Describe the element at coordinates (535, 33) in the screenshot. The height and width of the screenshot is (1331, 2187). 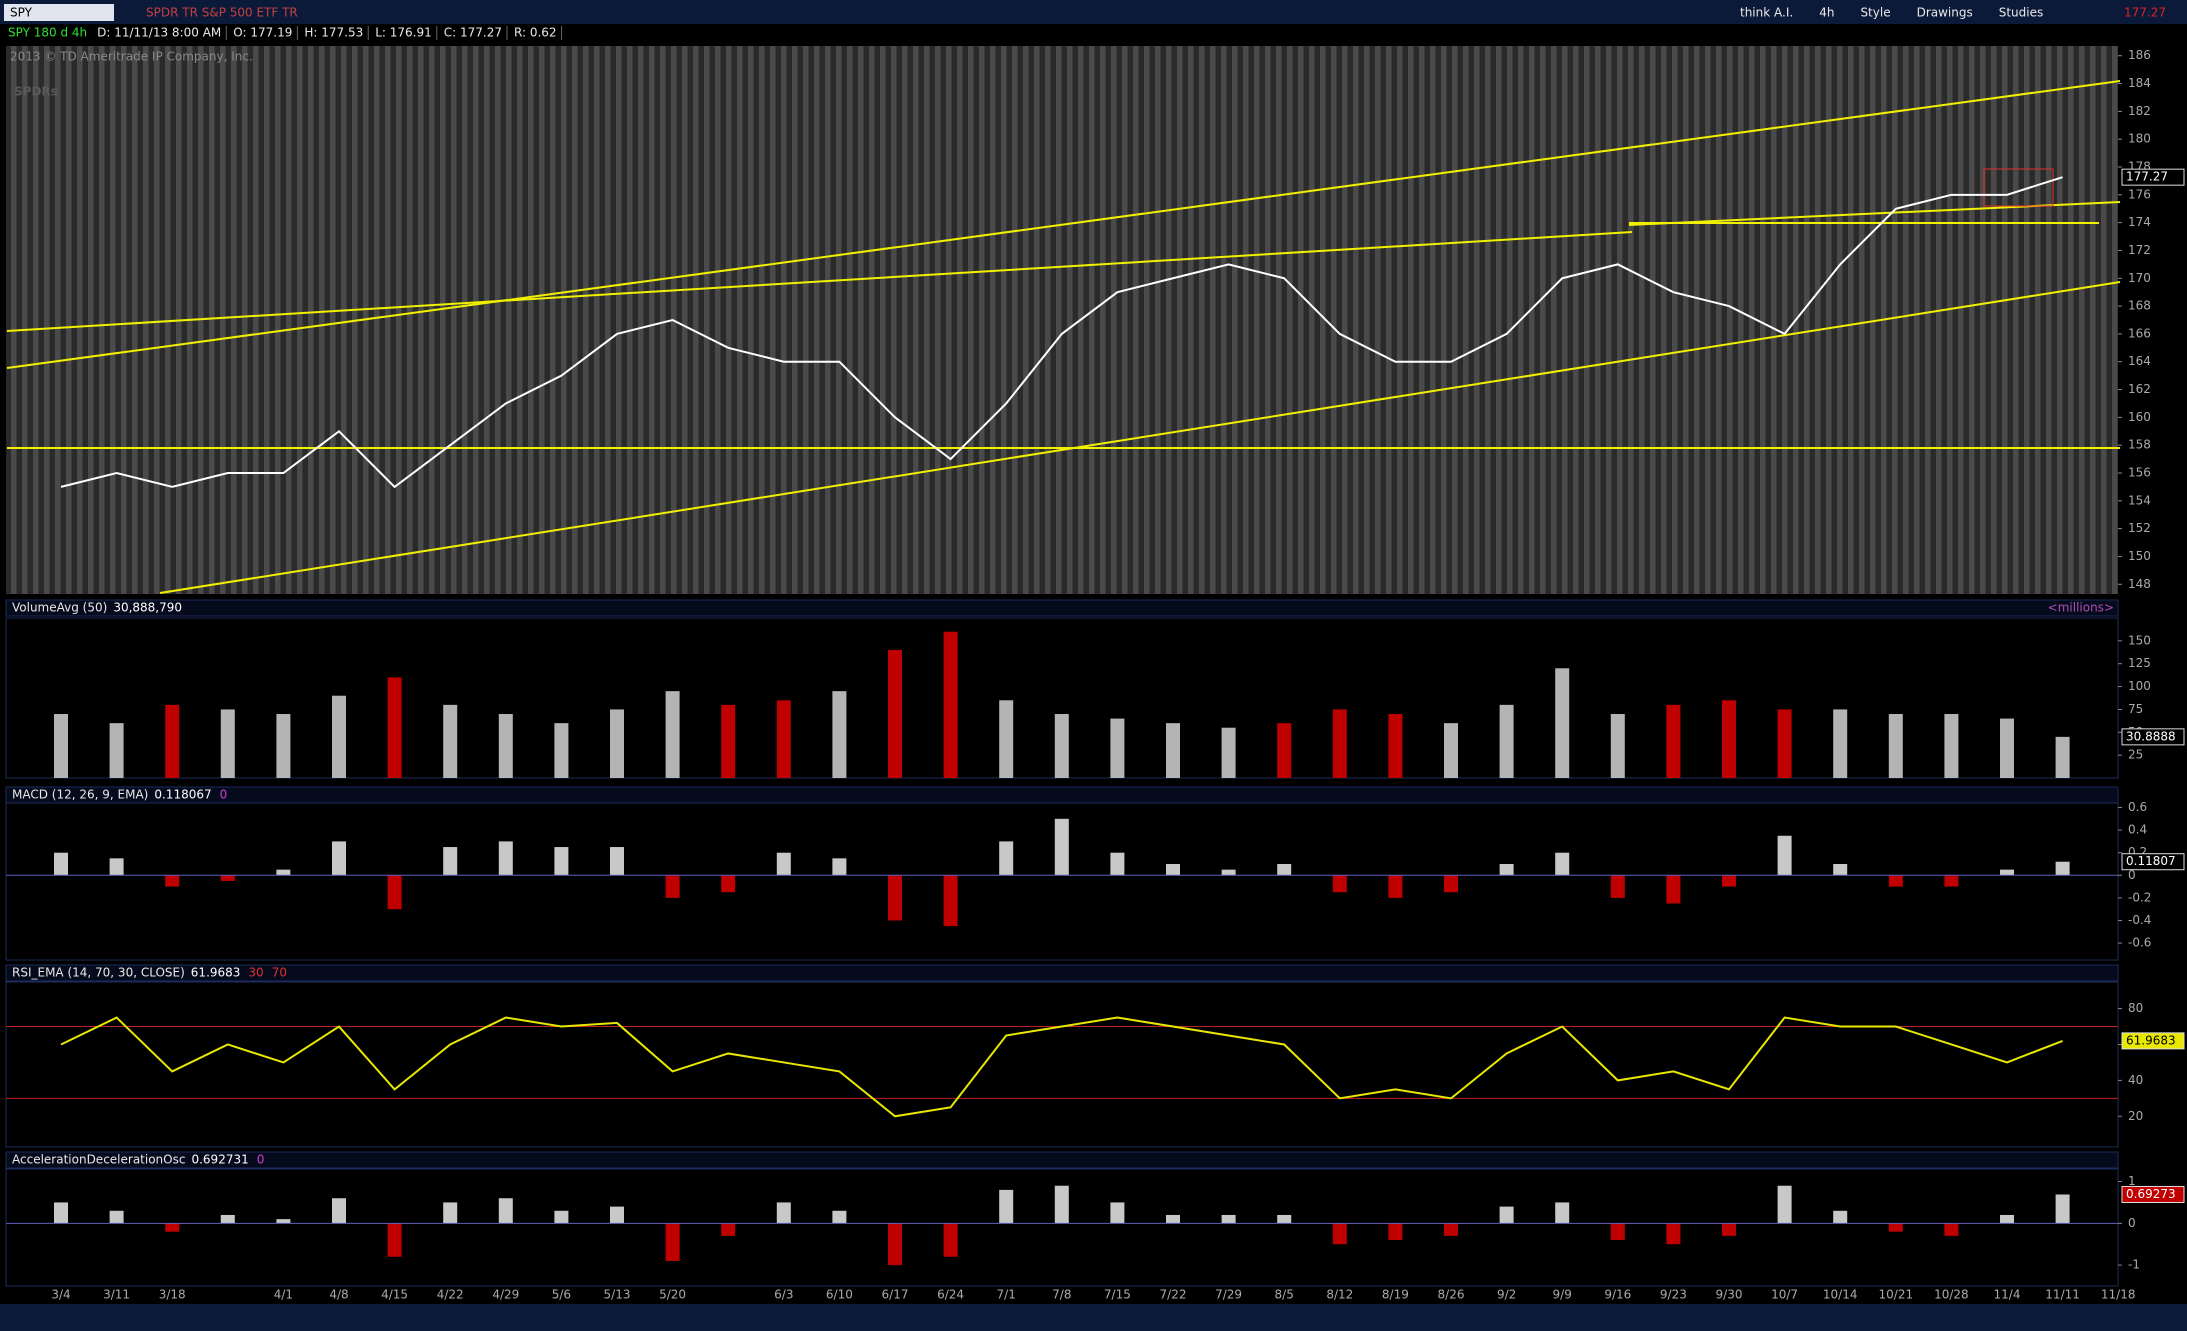
I see `header-field: R: 0.62` at that location.